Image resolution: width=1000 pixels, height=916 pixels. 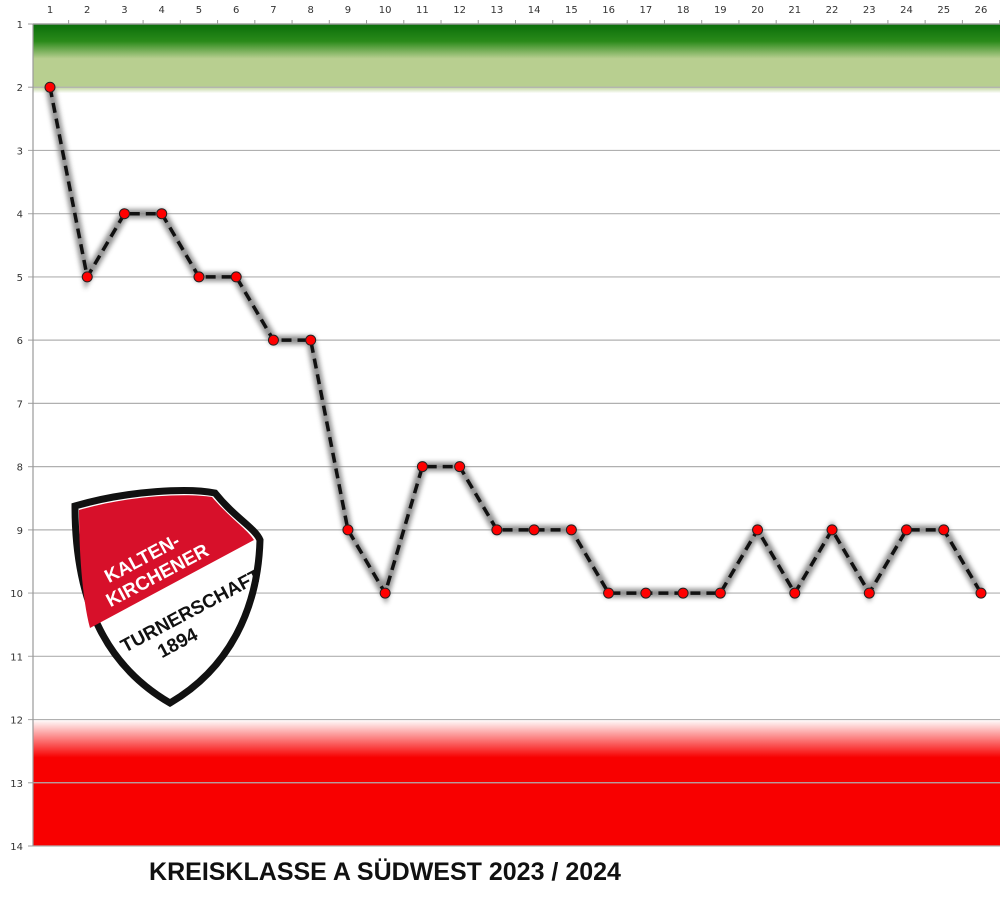 I want to click on x-tick-label: 22, so click(x=832, y=10).